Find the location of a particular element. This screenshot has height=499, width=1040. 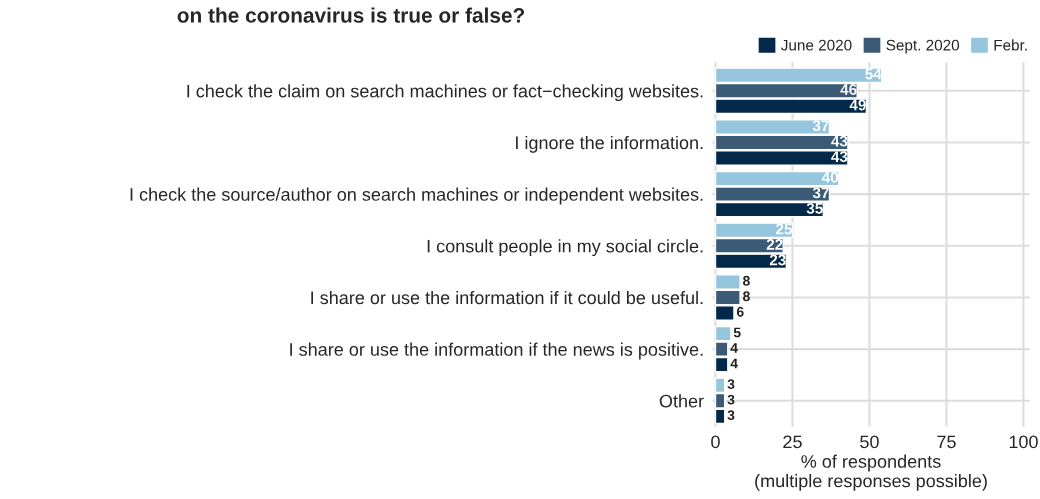

y-tick-label: I share or use the information if the news is positive. is located at coordinates (496, 351).